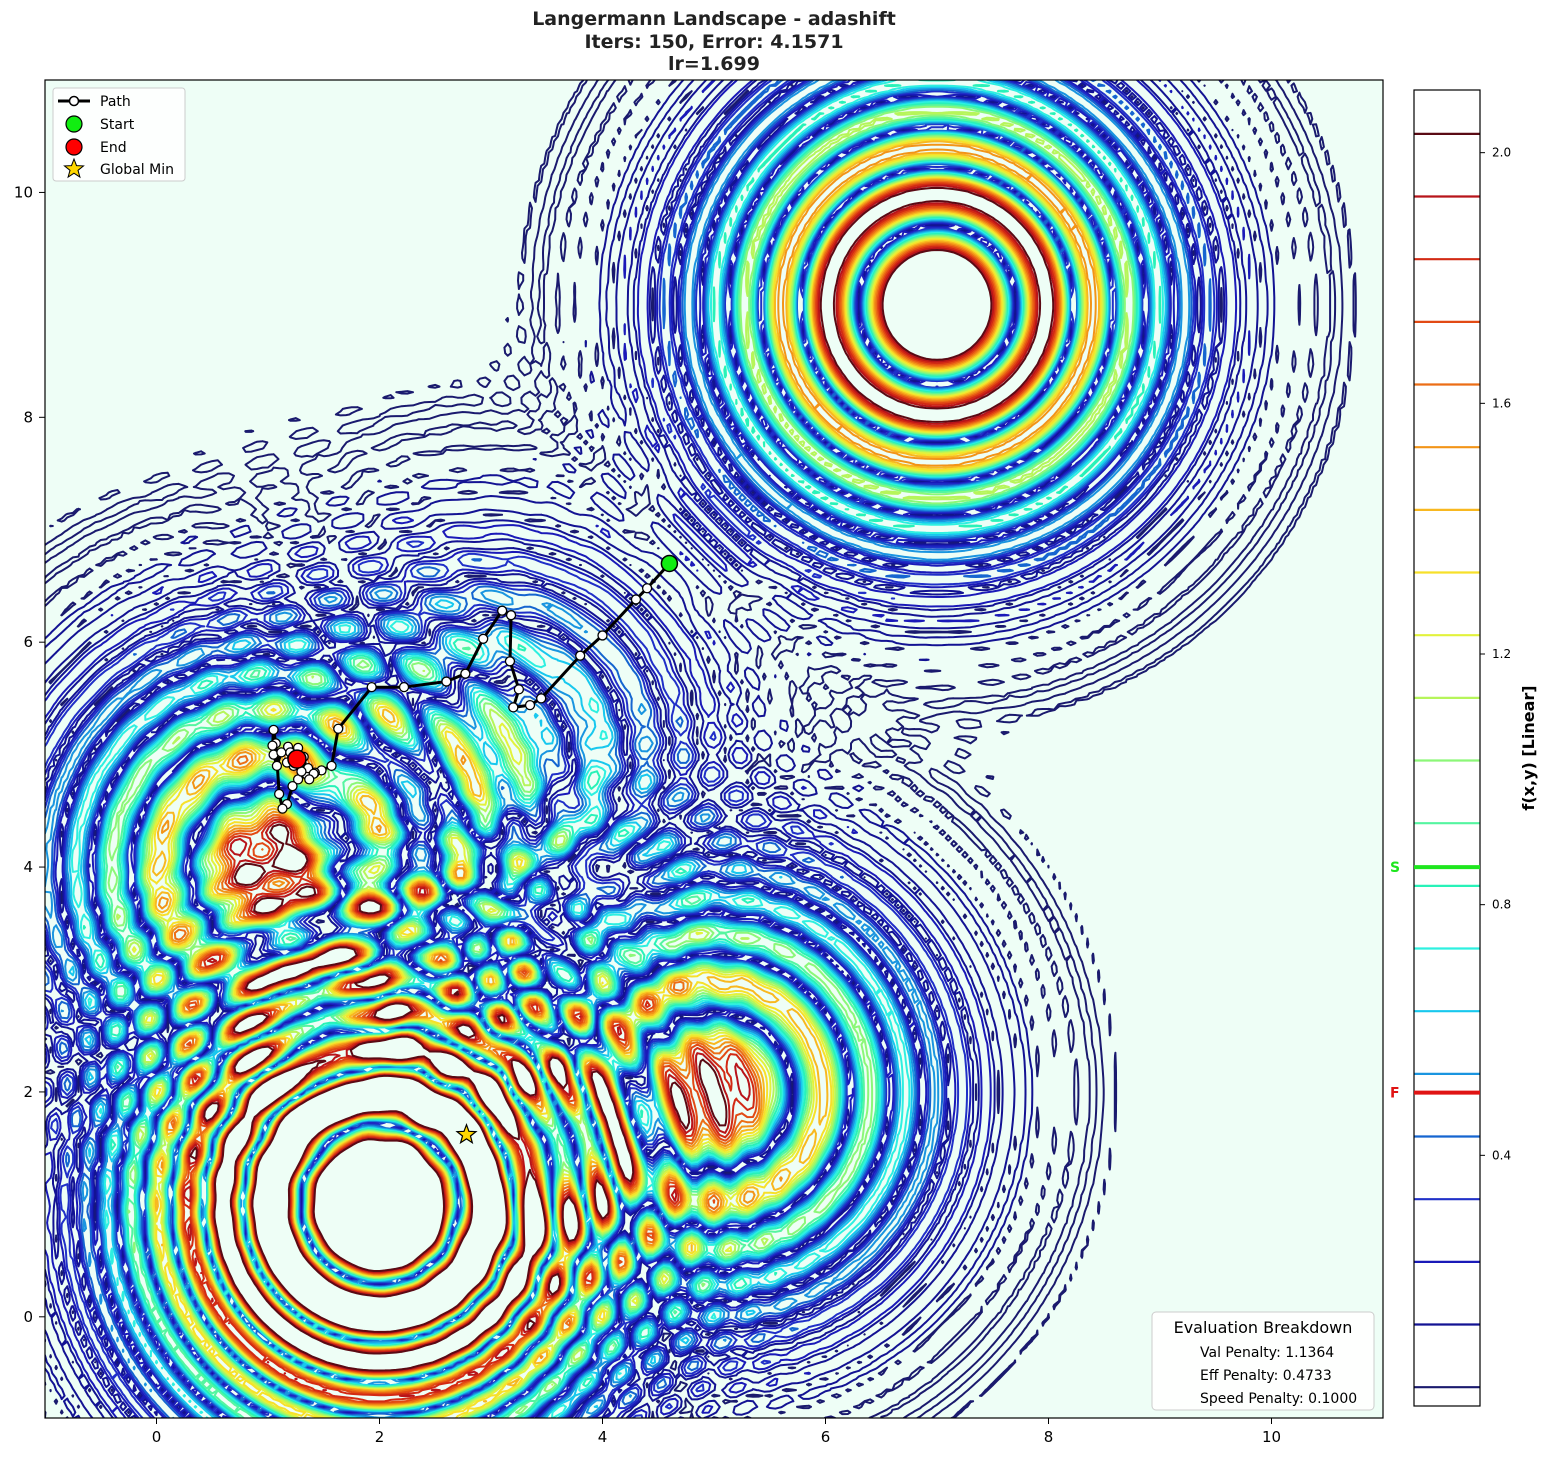 This screenshot has width=1550, height=1459. Describe the element at coordinates (115, 102) in the screenshot. I see `legend-entry-path: Path` at that location.